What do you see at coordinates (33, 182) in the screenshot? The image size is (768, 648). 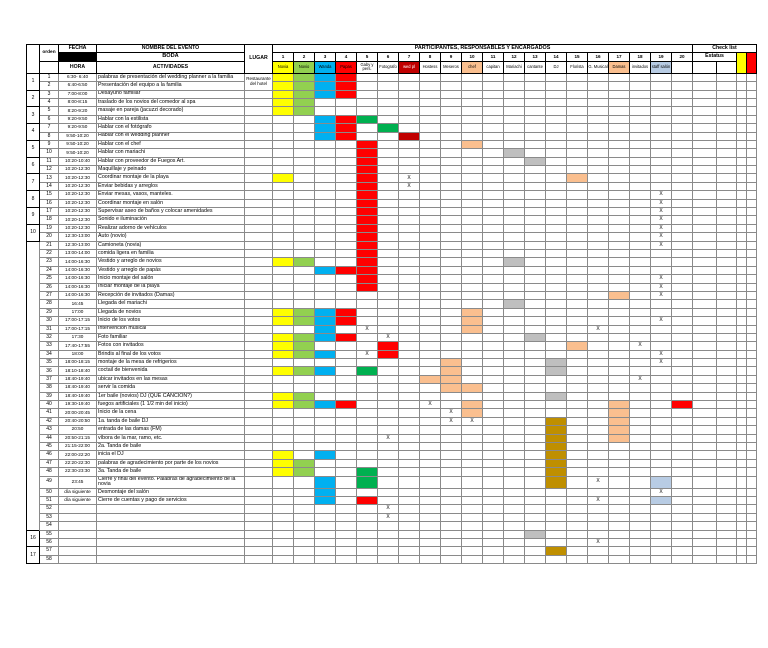 I see `gutter-number: 7` at bounding box center [33, 182].